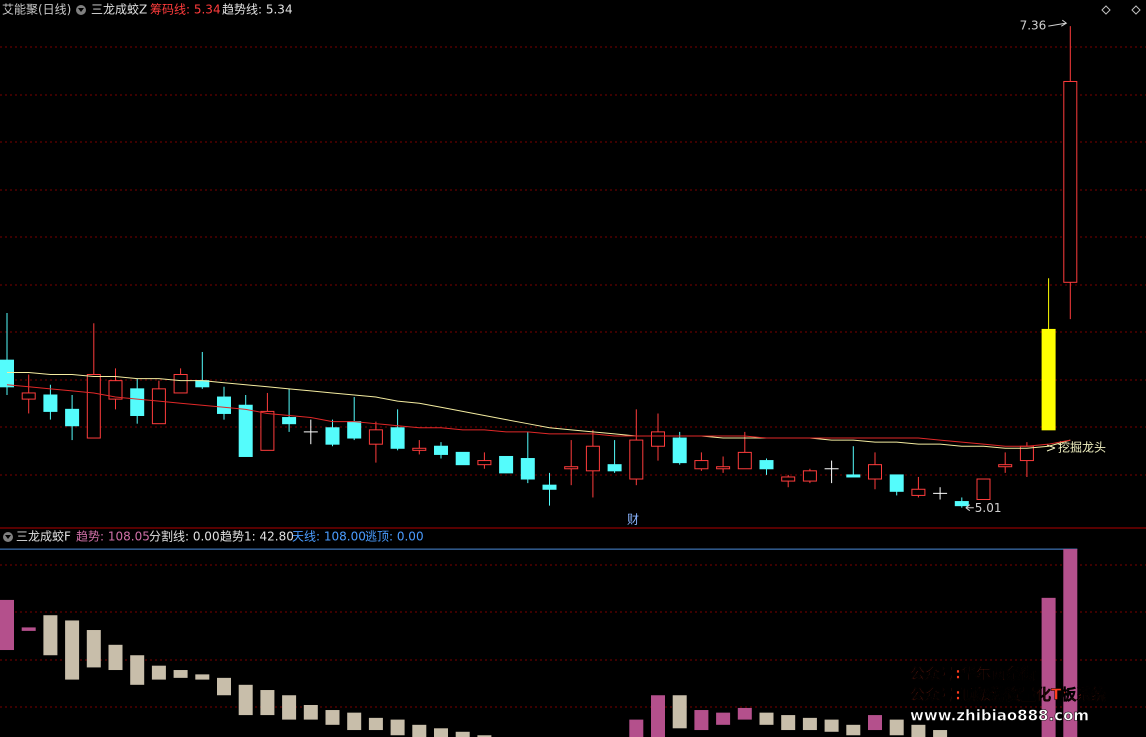  What do you see at coordinates (394, 537) in the screenshot?
I see `readout: 逃顶: 0.00` at bounding box center [394, 537].